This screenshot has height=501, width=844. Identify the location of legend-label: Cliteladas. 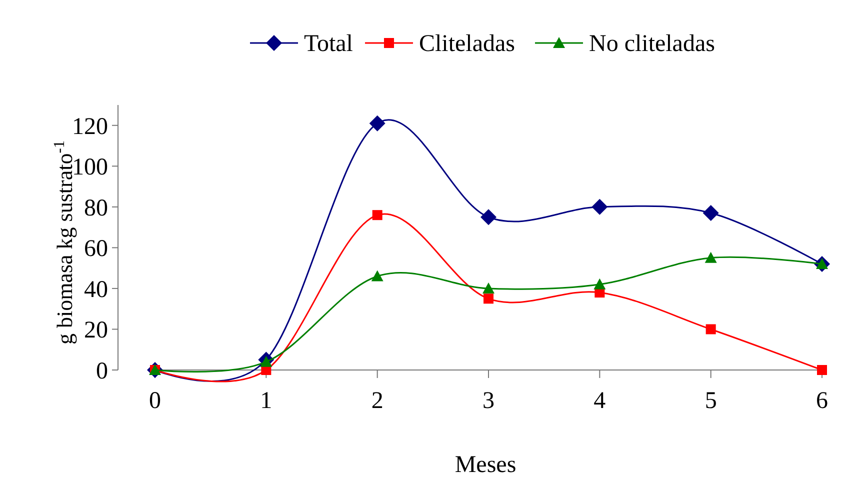
(467, 44).